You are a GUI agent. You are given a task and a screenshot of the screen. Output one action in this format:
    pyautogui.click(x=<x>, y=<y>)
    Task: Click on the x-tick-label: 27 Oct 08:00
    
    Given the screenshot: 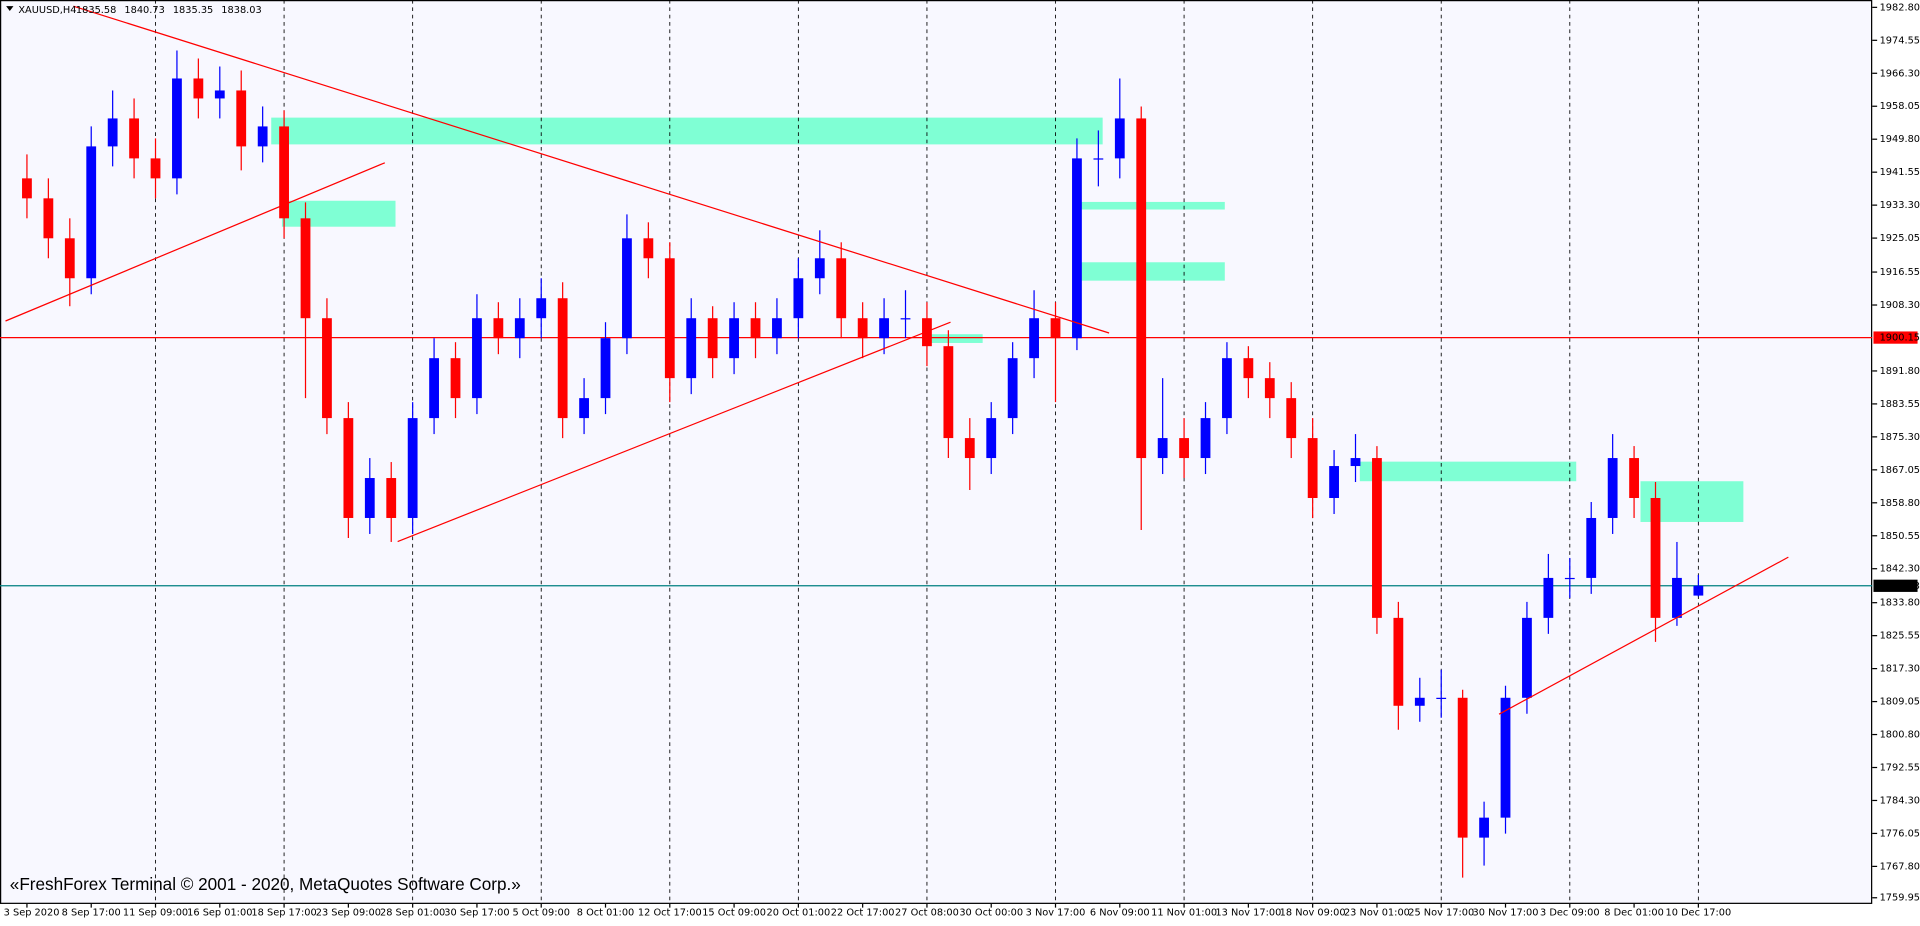 What is the action you would take?
    pyautogui.click(x=927, y=913)
    